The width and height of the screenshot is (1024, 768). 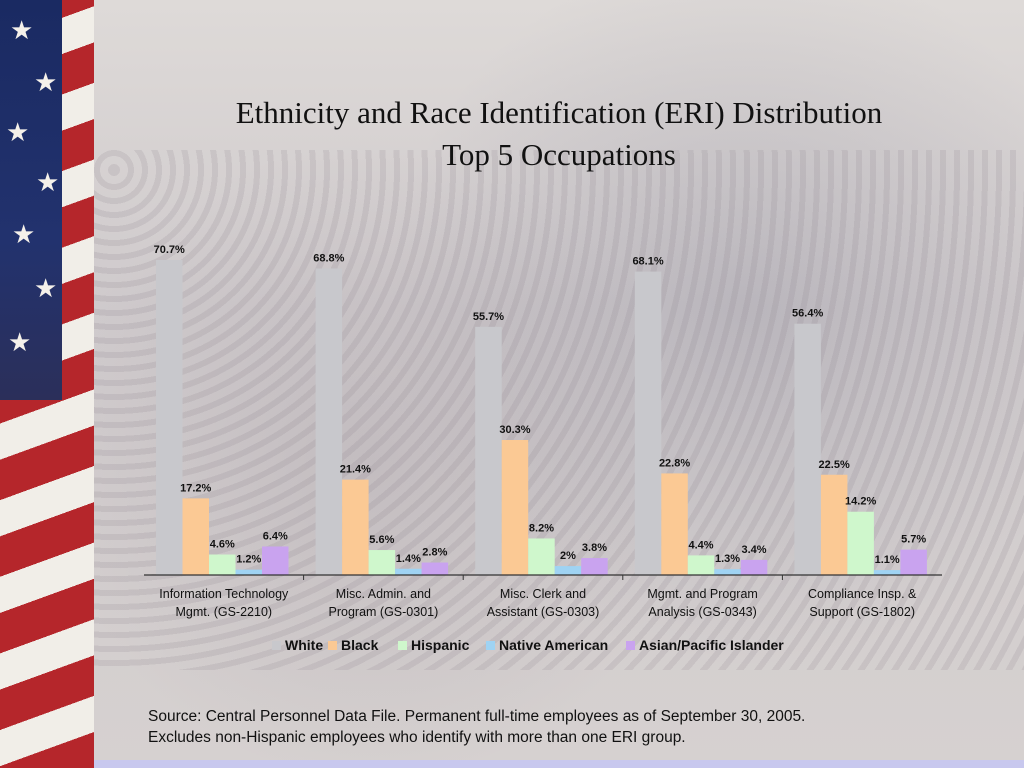 What do you see at coordinates (559, 764) in the screenshot?
I see `bottom-rule` at bounding box center [559, 764].